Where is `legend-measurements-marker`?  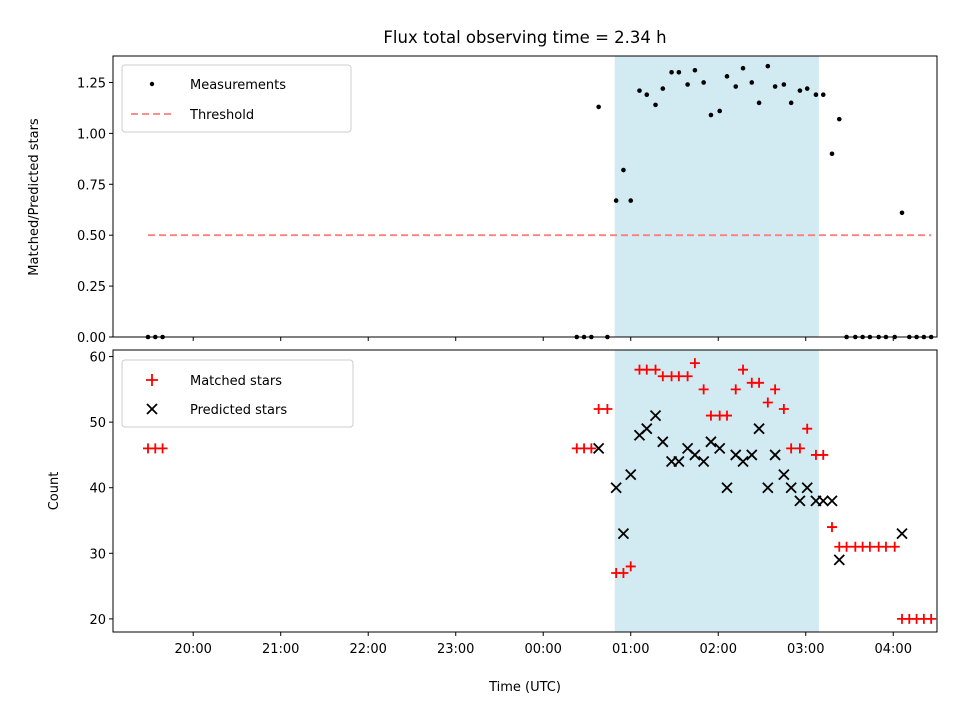
legend-measurements-marker is located at coordinates (152, 84).